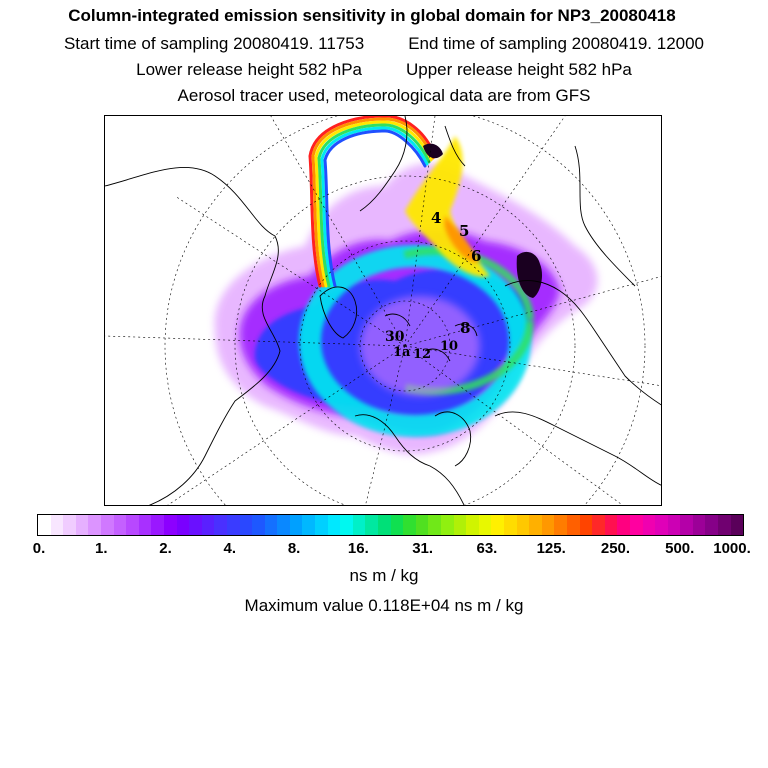 The image size is (768, 768). Describe the element at coordinates (395, 337) in the screenshot. I see `traj-label-4: 30` at that location.